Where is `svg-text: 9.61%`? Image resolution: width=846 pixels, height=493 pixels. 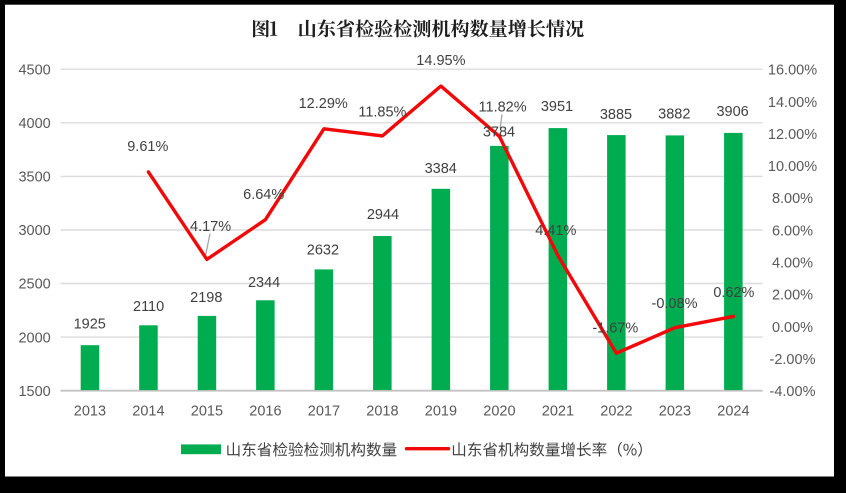
svg-text: 9.61% is located at coordinates (147, 147).